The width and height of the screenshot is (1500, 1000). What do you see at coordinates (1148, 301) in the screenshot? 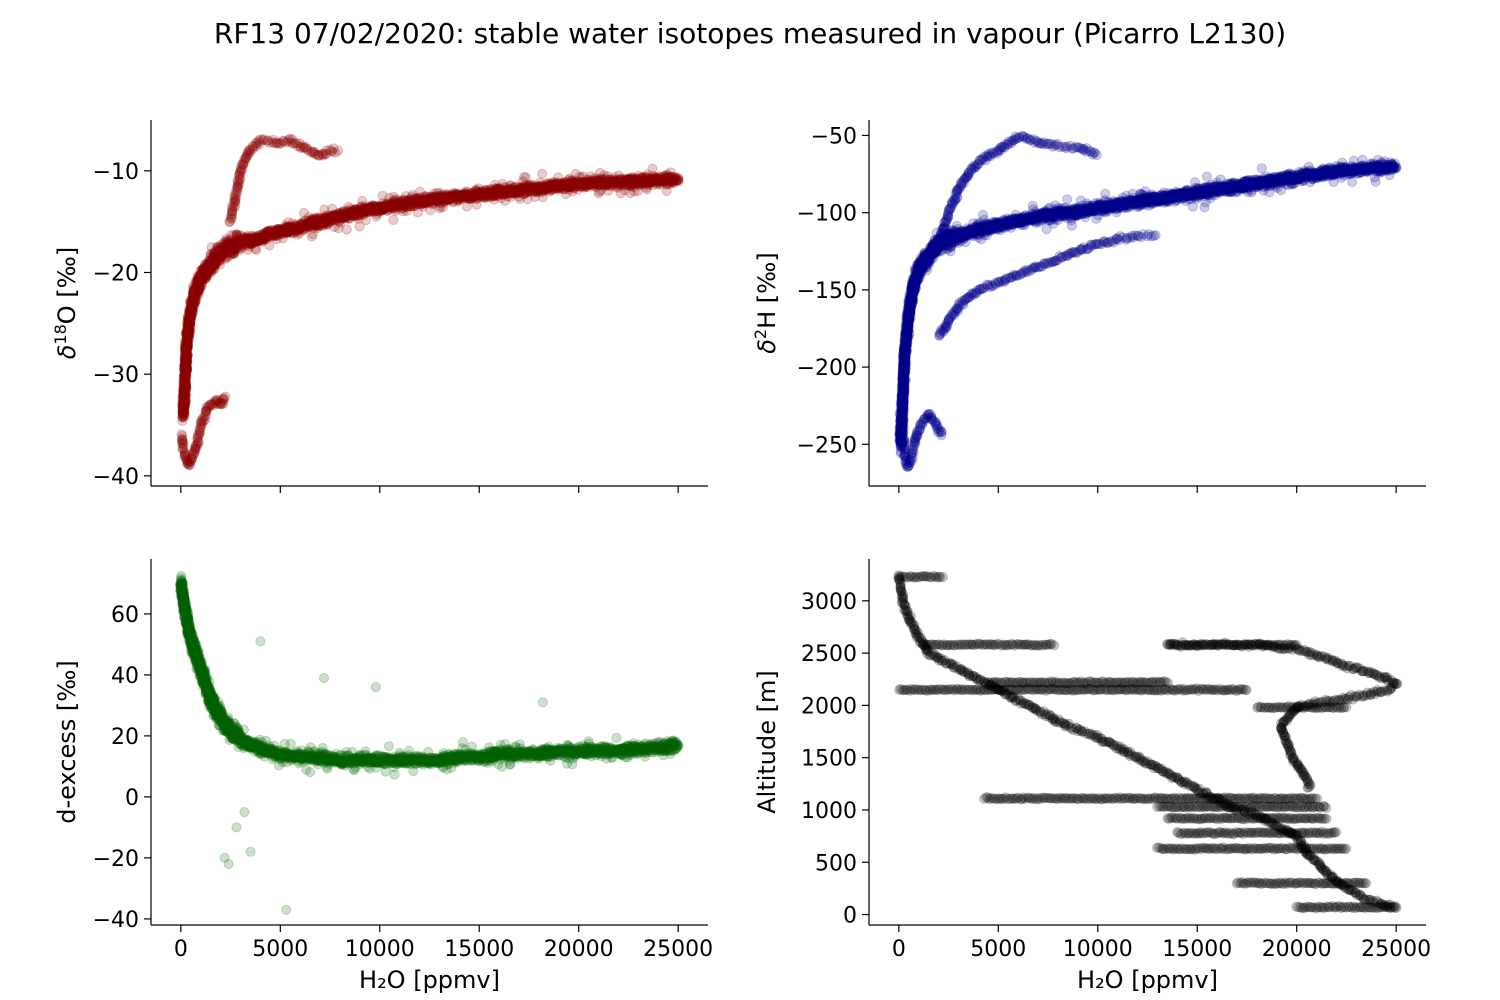
I see `scatter-points` at bounding box center [1148, 301].